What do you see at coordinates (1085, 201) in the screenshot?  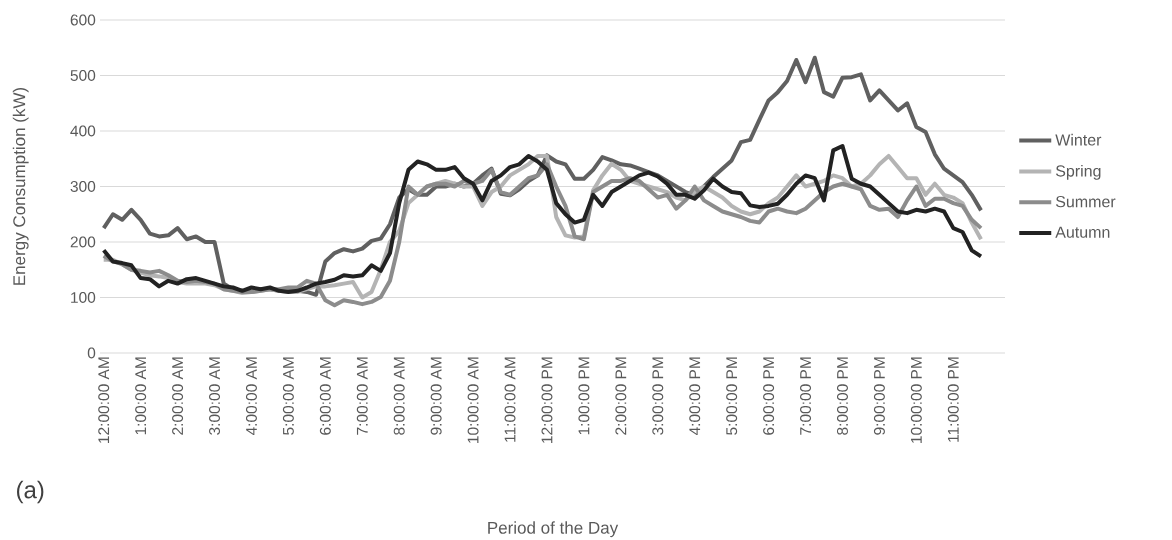 I see `legend-label: Summer` at bounding box center [1085, 201].